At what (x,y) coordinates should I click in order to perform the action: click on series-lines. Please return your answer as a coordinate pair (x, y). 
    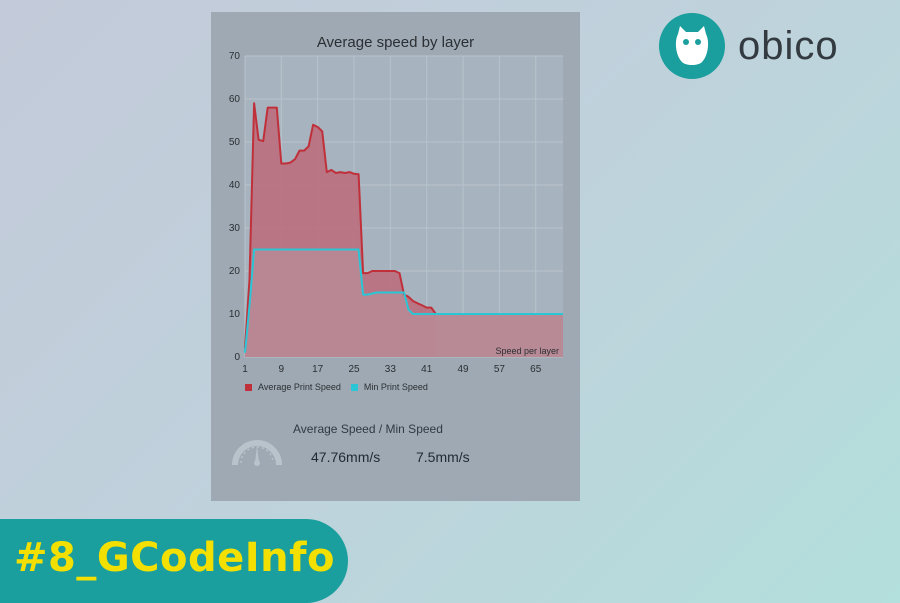
    Looking at the image, I should click on (403, 227).